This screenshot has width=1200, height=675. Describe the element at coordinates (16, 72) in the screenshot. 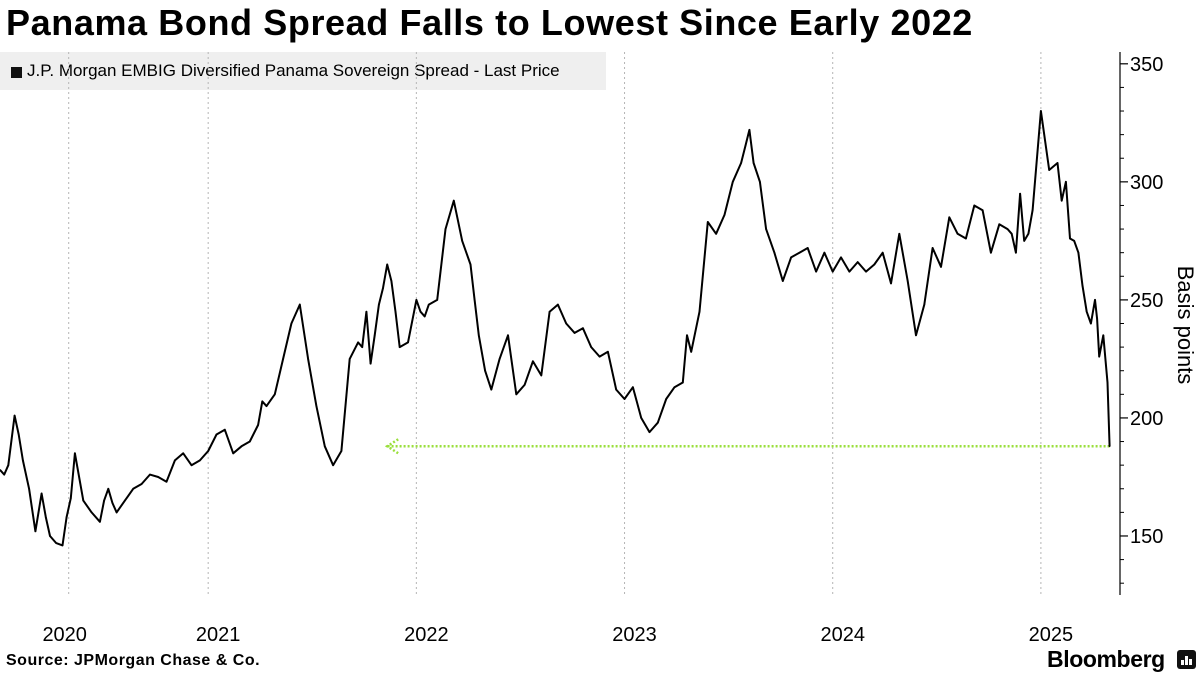

I see `legend-swatch-icon` at that location.